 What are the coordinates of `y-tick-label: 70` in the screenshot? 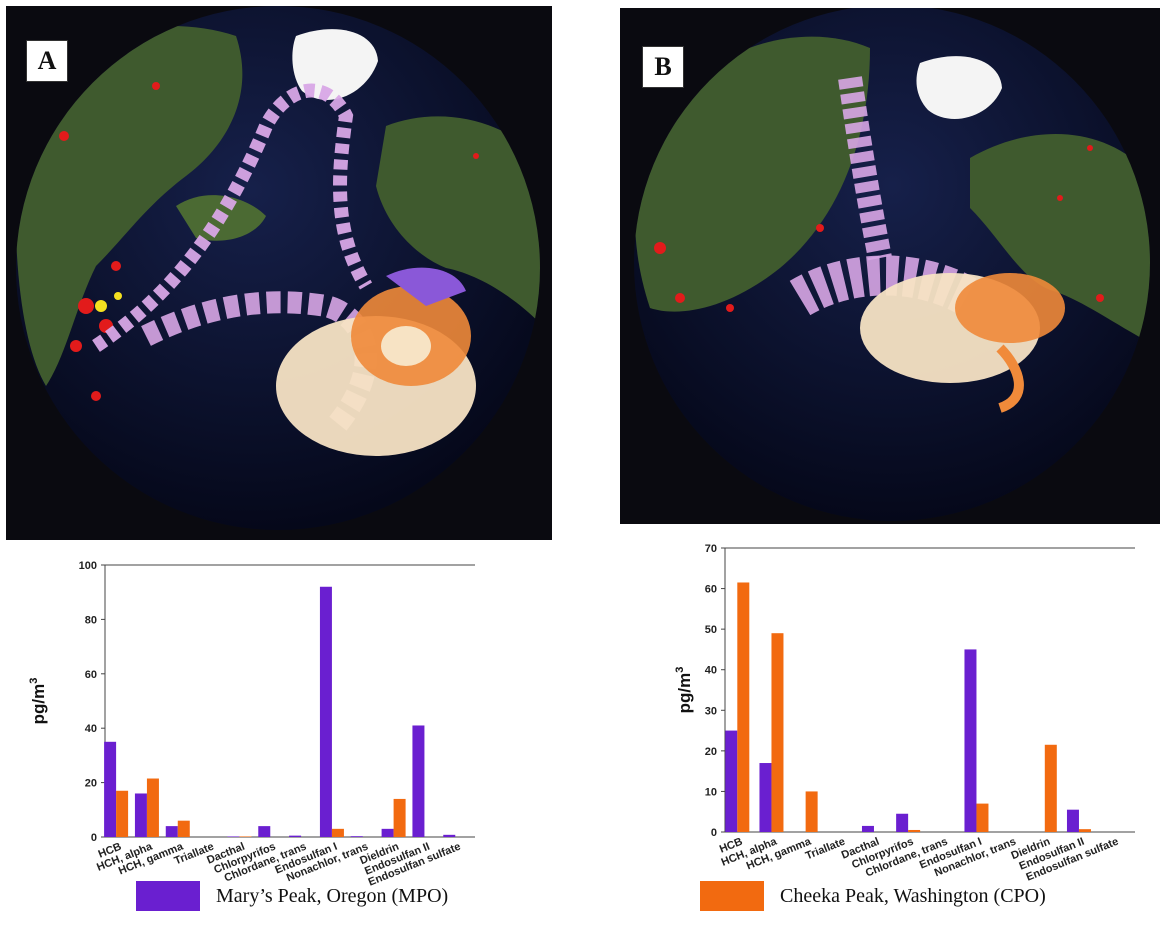 It's located at (711, 549).